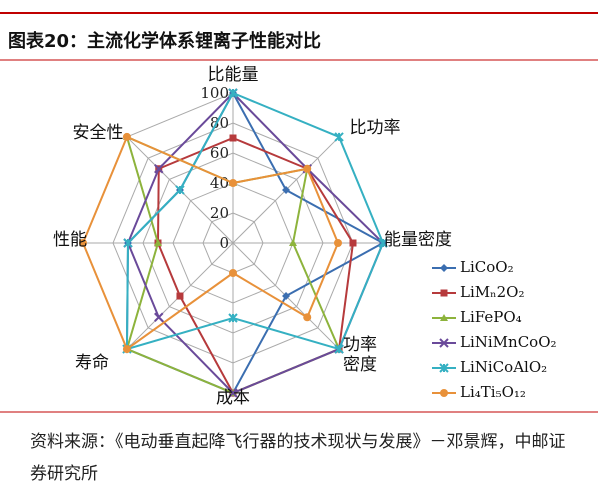  I want to click on r-tick-label: 20, so click(219, 213).